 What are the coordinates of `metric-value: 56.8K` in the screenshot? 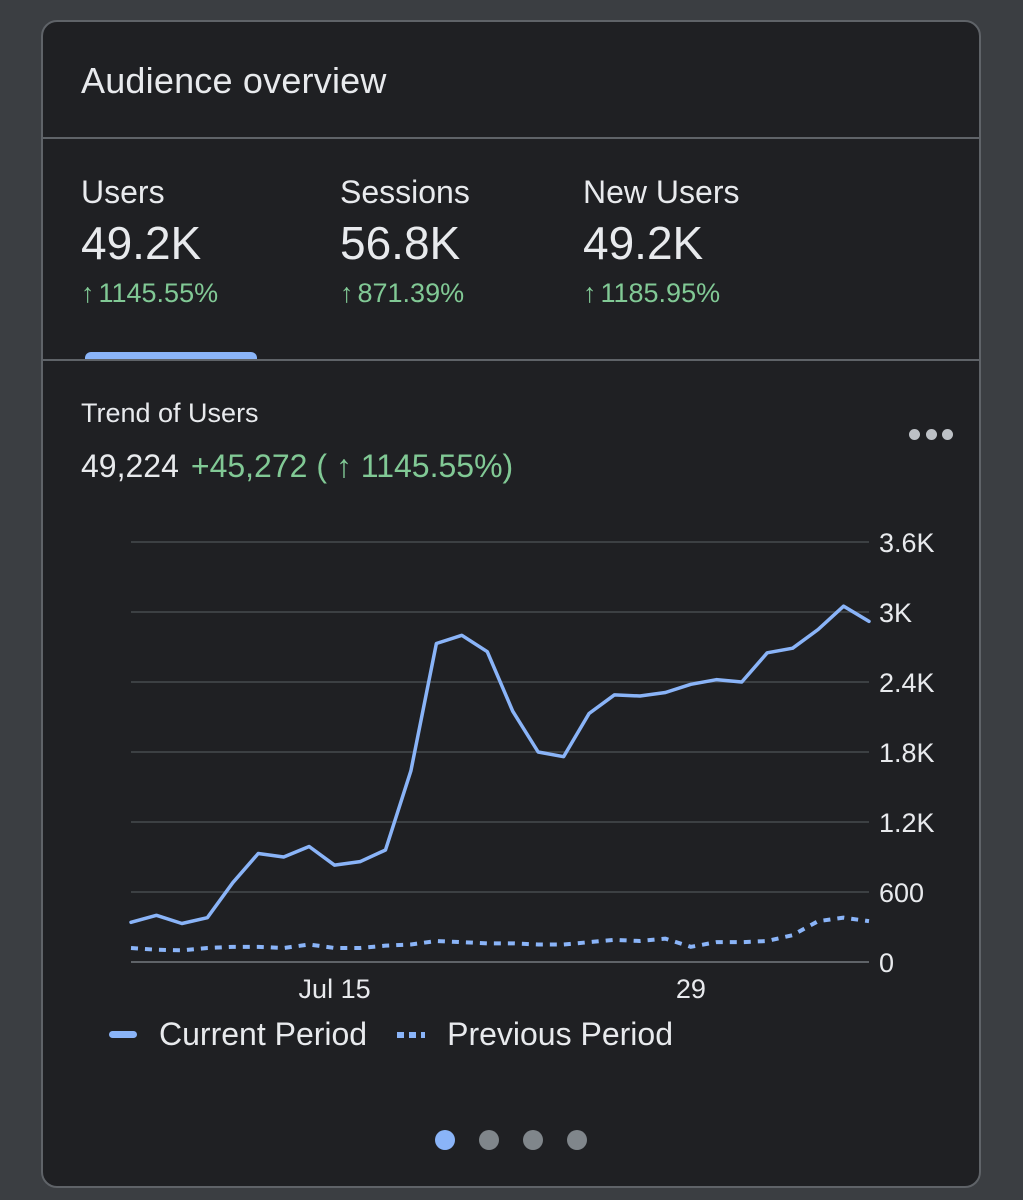 It's located at (400, 243).